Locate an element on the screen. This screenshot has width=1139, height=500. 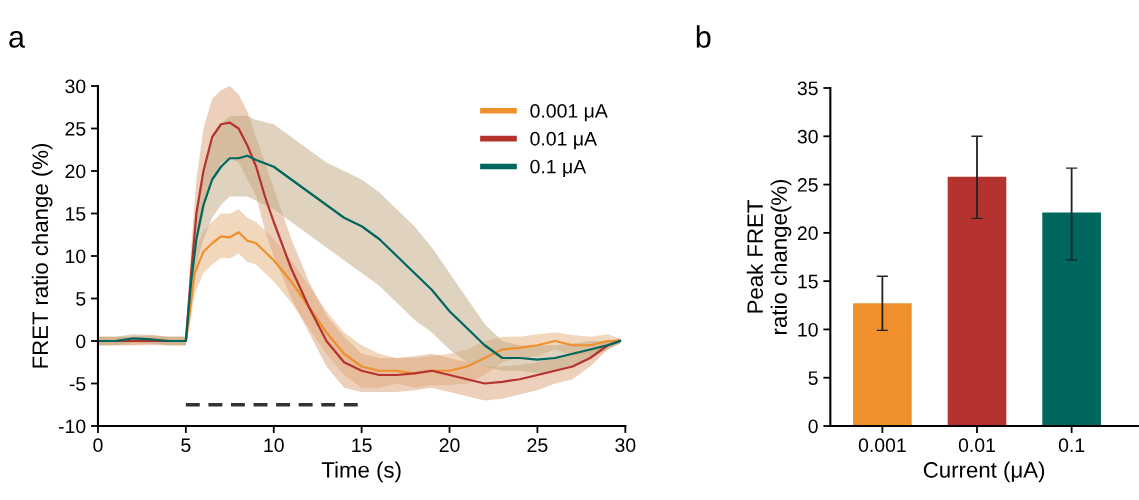
y-axis-title: Peak FRET ratio change(%) is located at coordinates (769, 256).